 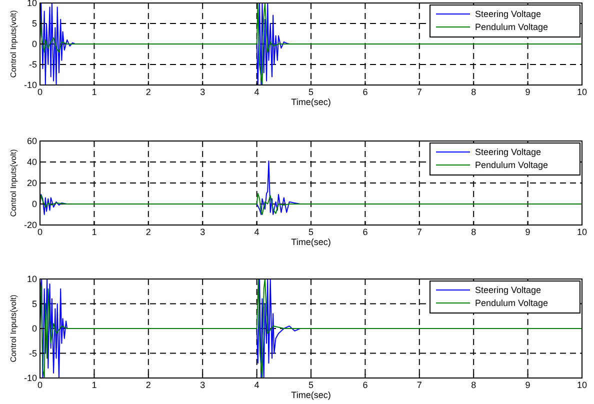 What do you see at coordinates (311, 204) in the screenshot?
I see `line-series` at bounding box center [311, 204].